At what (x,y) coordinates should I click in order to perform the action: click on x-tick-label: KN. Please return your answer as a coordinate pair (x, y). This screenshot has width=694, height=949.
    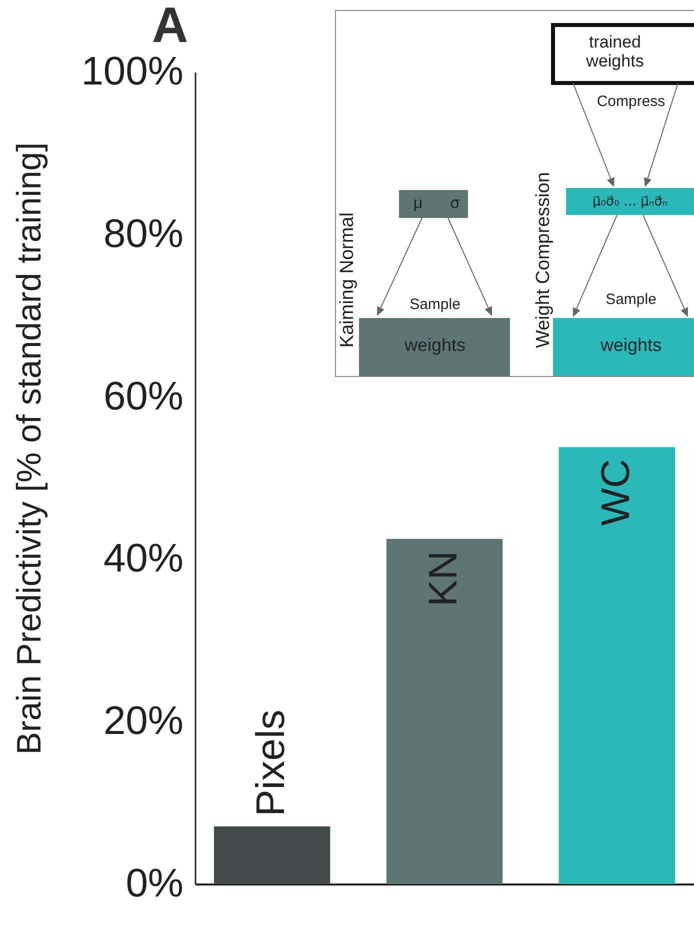
    Looking at the image, I should click on (444, 578).